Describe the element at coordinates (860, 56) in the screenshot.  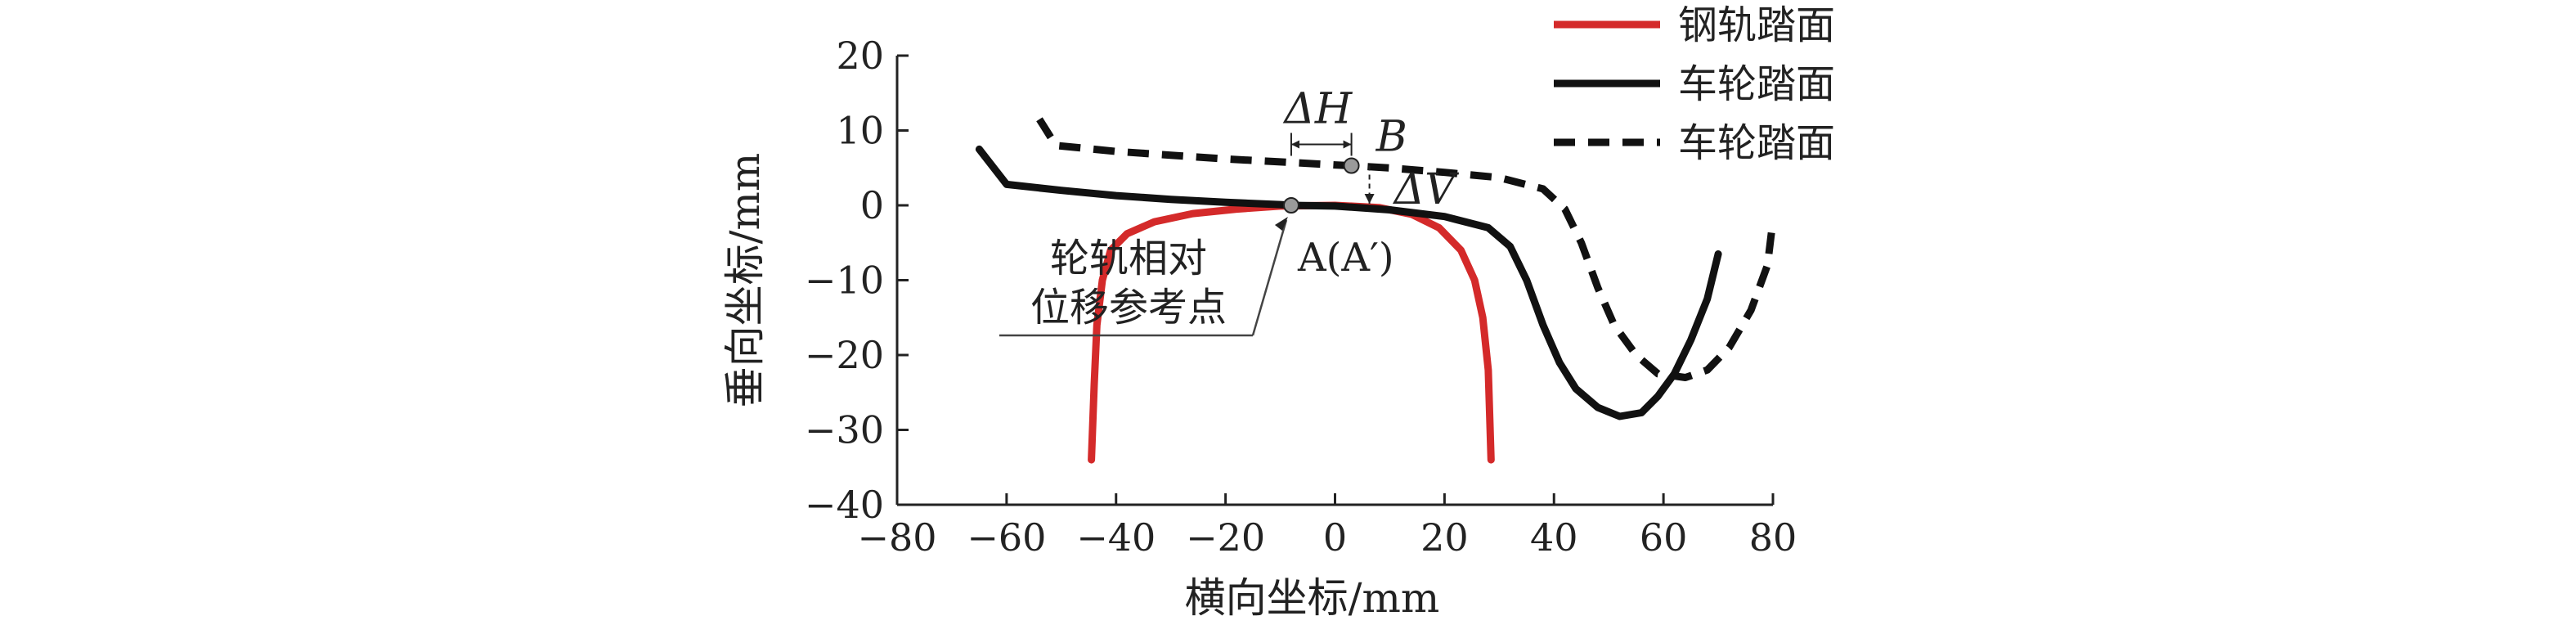
I see `y-tick-label: 20` at that location.